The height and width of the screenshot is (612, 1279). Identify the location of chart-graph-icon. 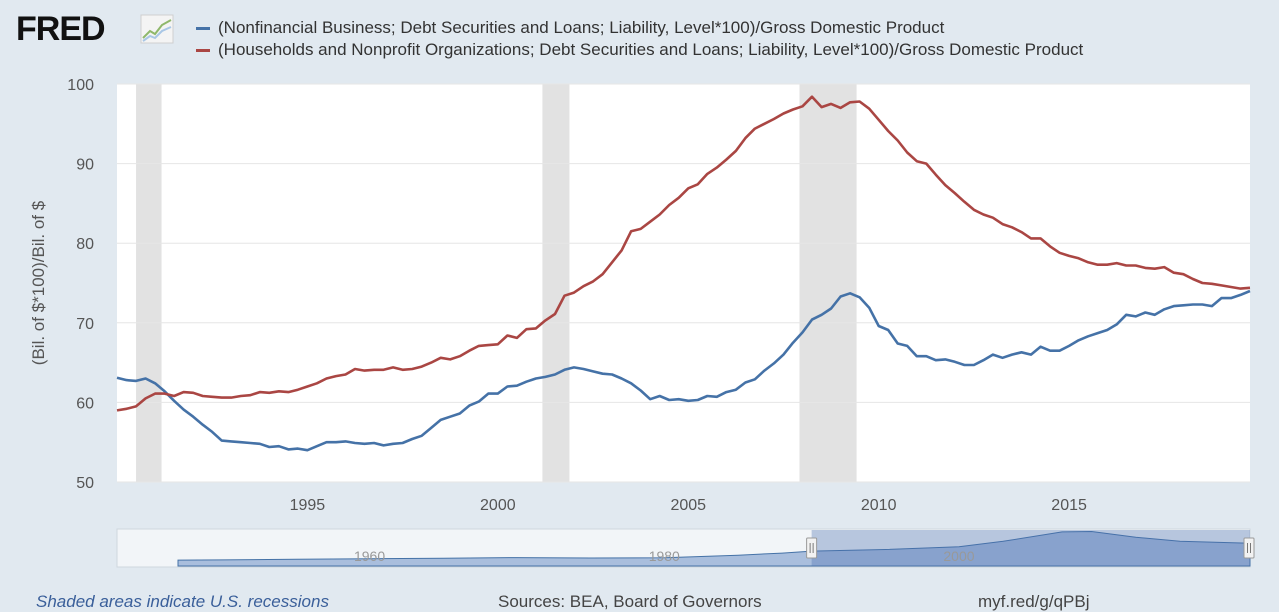
(157, 29).